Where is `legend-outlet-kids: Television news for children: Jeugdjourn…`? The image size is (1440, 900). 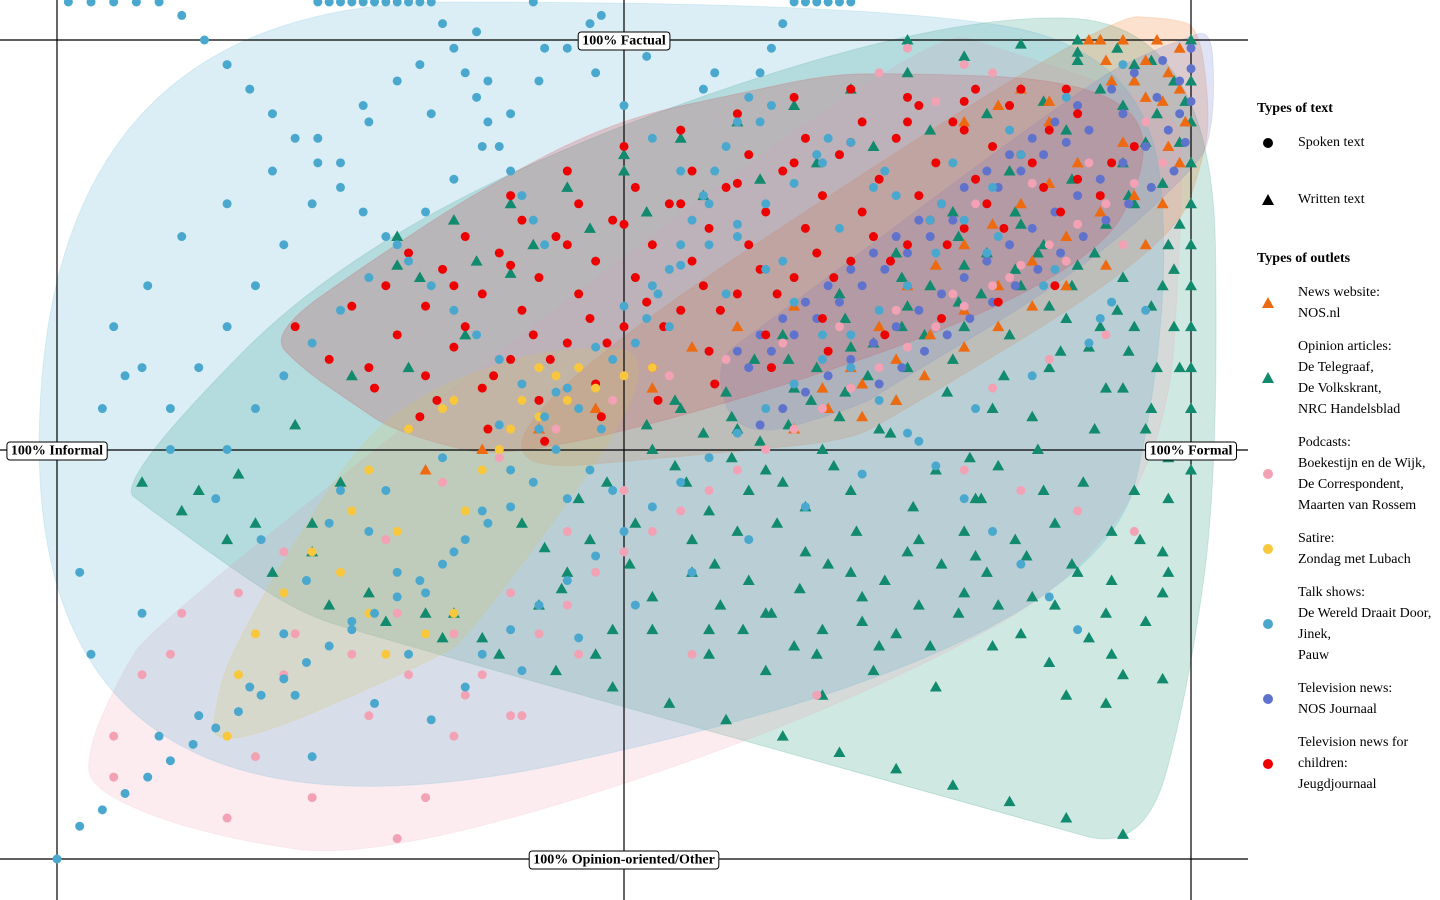 legend-outlet-kids: Television news for children: Jeugdjourn… is located at coordinates (1348, 763).